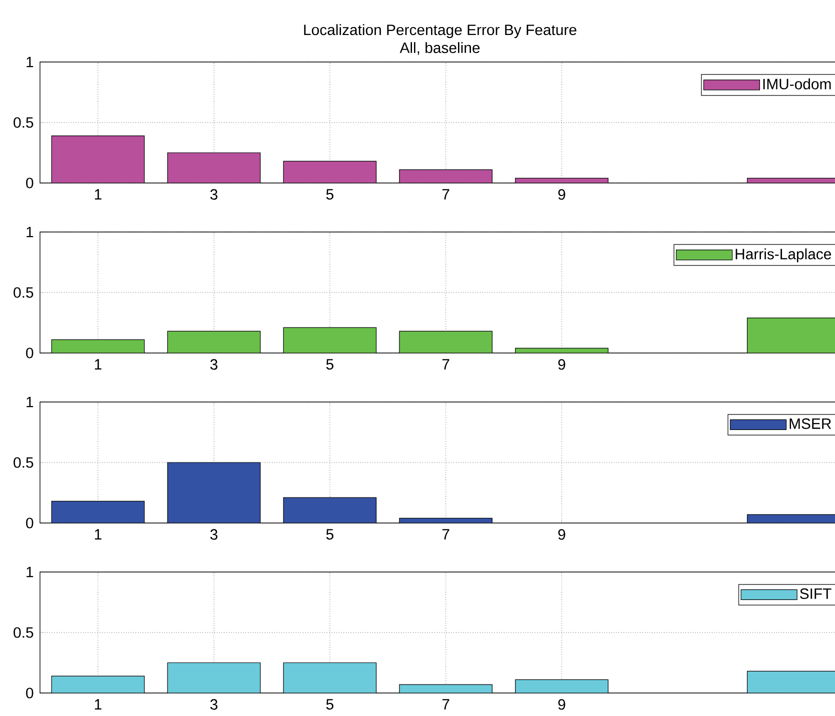  I want to click on legend-label: SIFT, so click(816, 593).